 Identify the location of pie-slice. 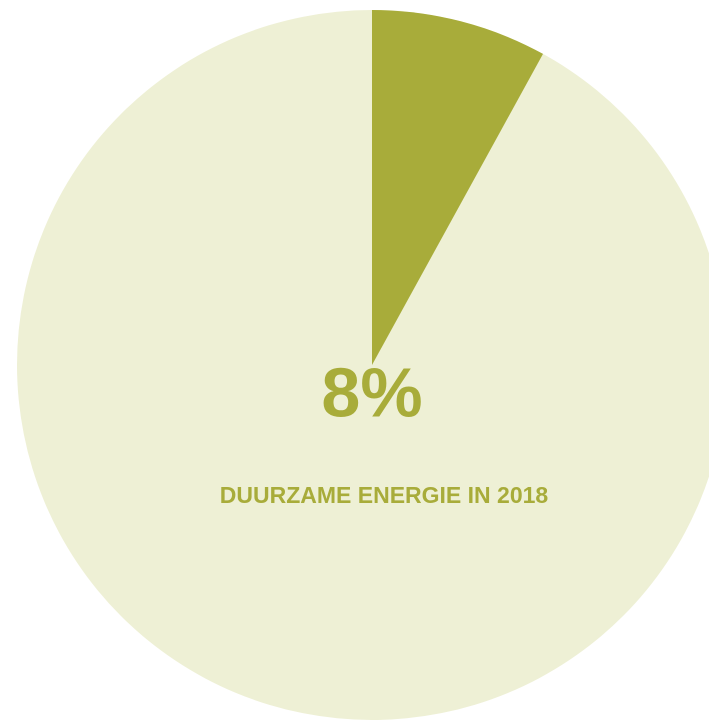
(458, 187).